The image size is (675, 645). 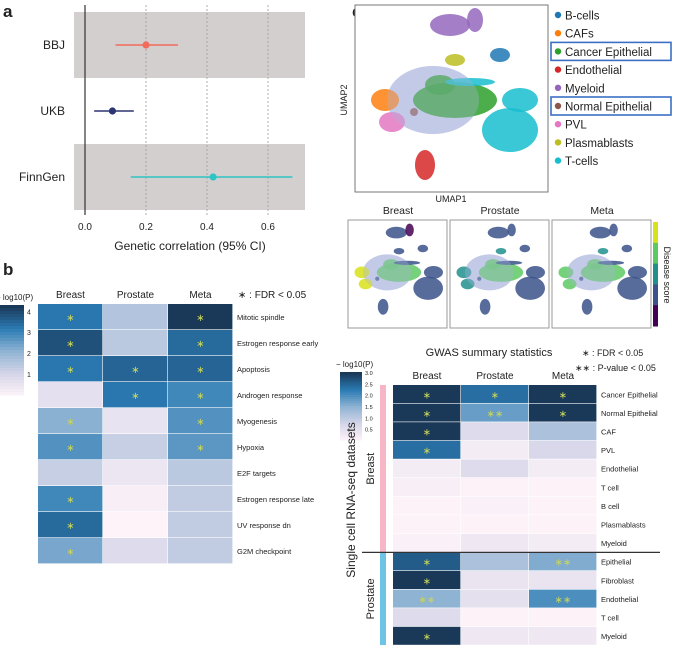 I want to click on column-header: Meta, so click(x=200, y=295).